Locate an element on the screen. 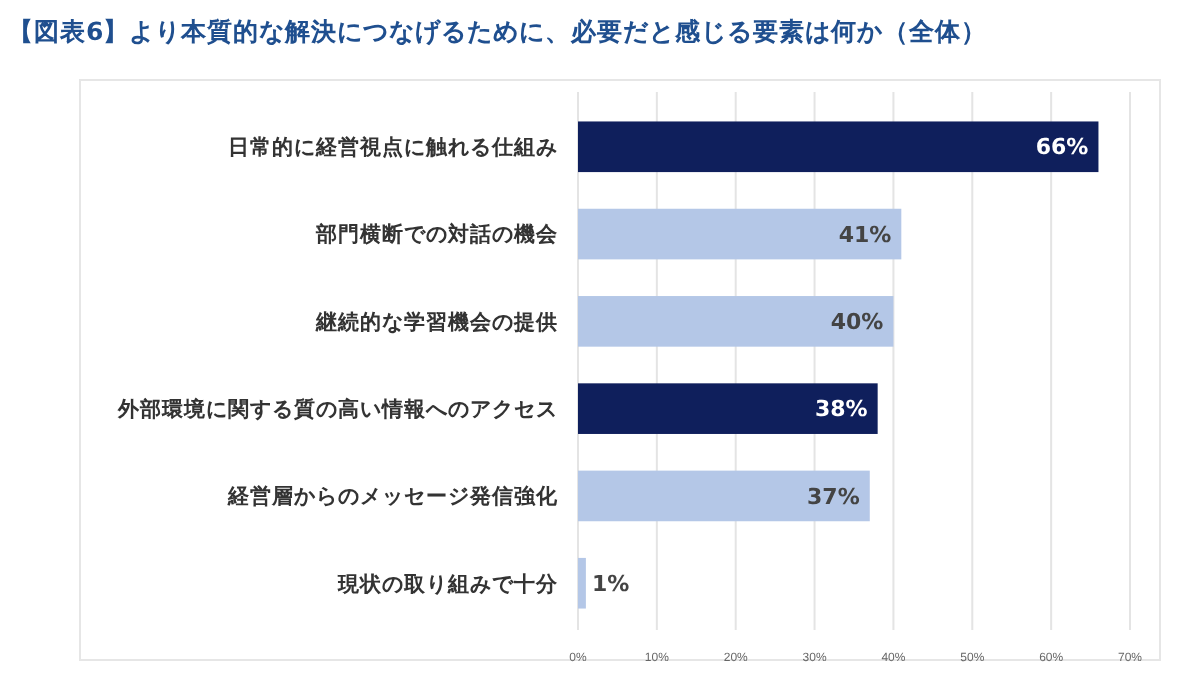 The width and height of the screenshot is (1204, 698). data-label: 37% is located at coordinates (833, 496).